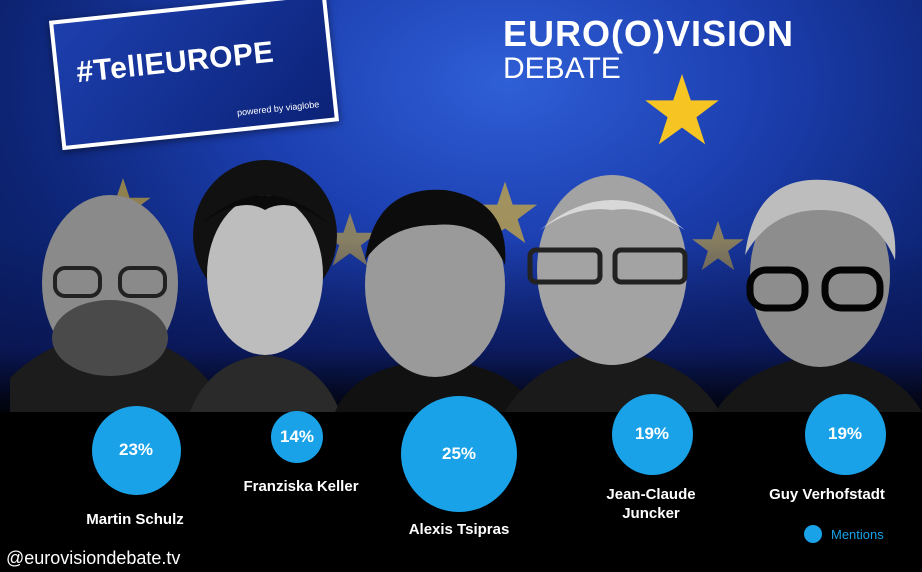 The height and width of the screenshot is (572, 922). I want to click on legend-swatch, so click(813, 534).